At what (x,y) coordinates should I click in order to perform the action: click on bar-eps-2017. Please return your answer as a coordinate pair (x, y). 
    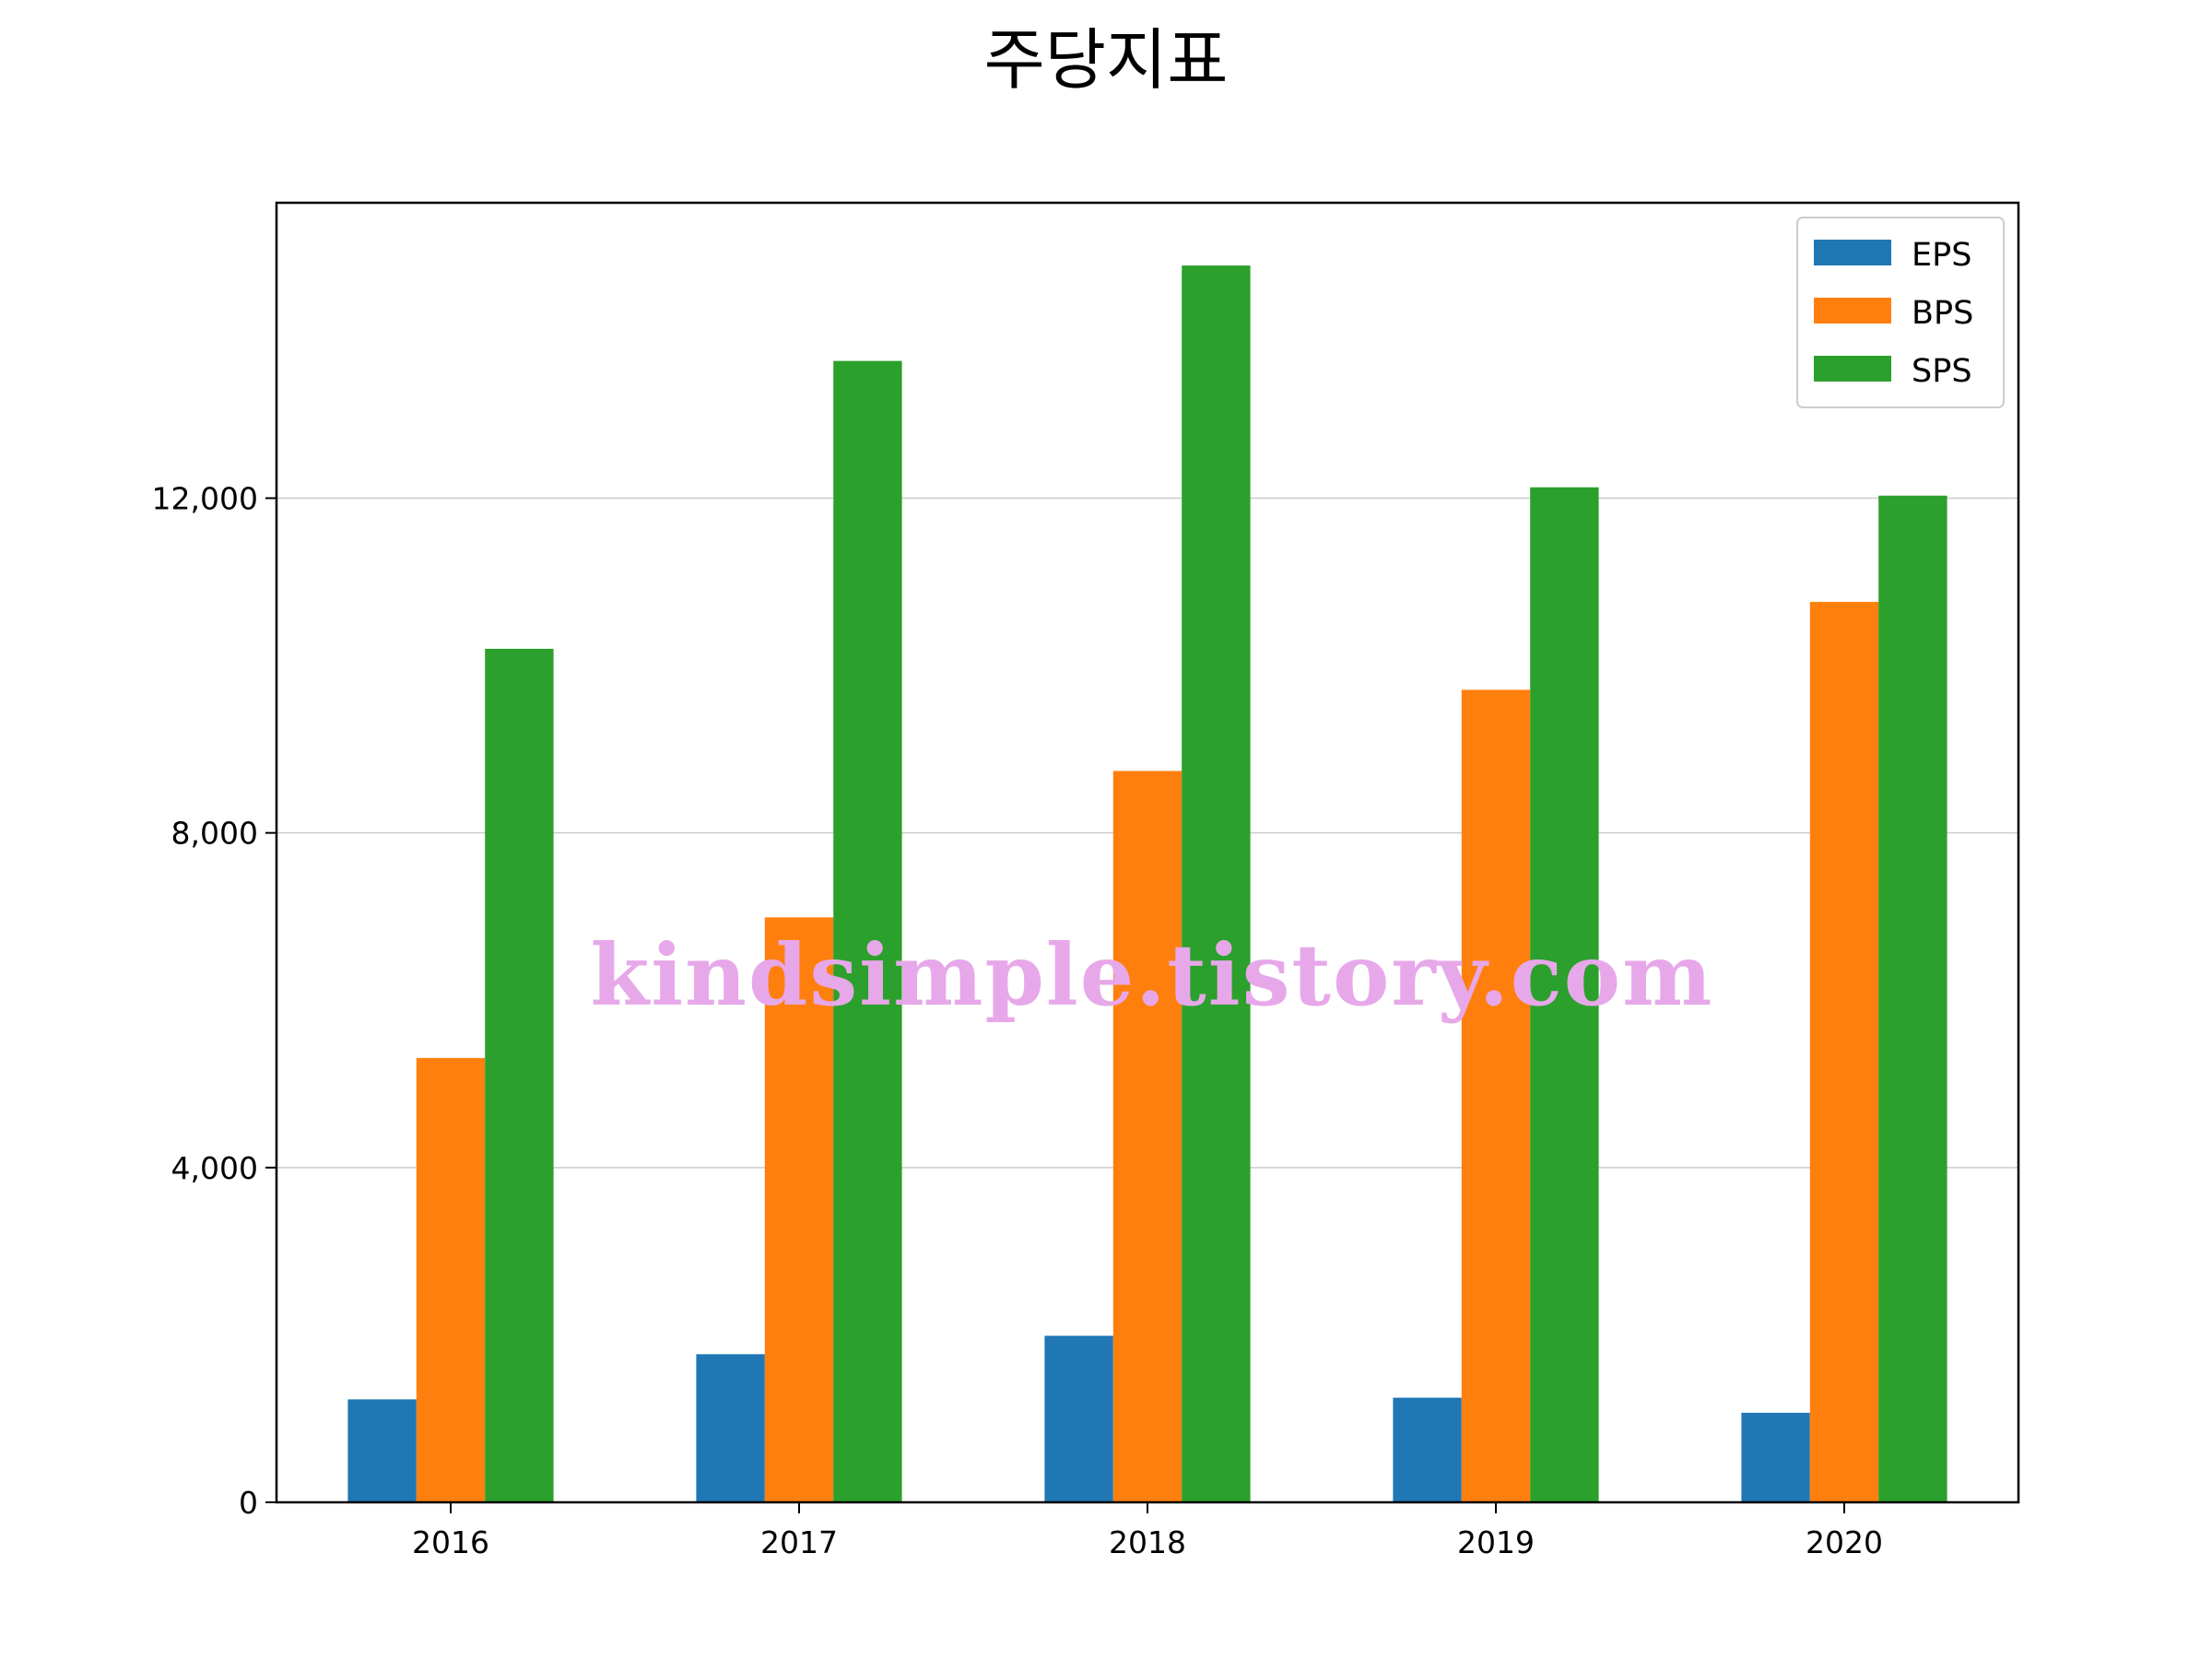
    Looking at the image, I should click on (730, 1428).